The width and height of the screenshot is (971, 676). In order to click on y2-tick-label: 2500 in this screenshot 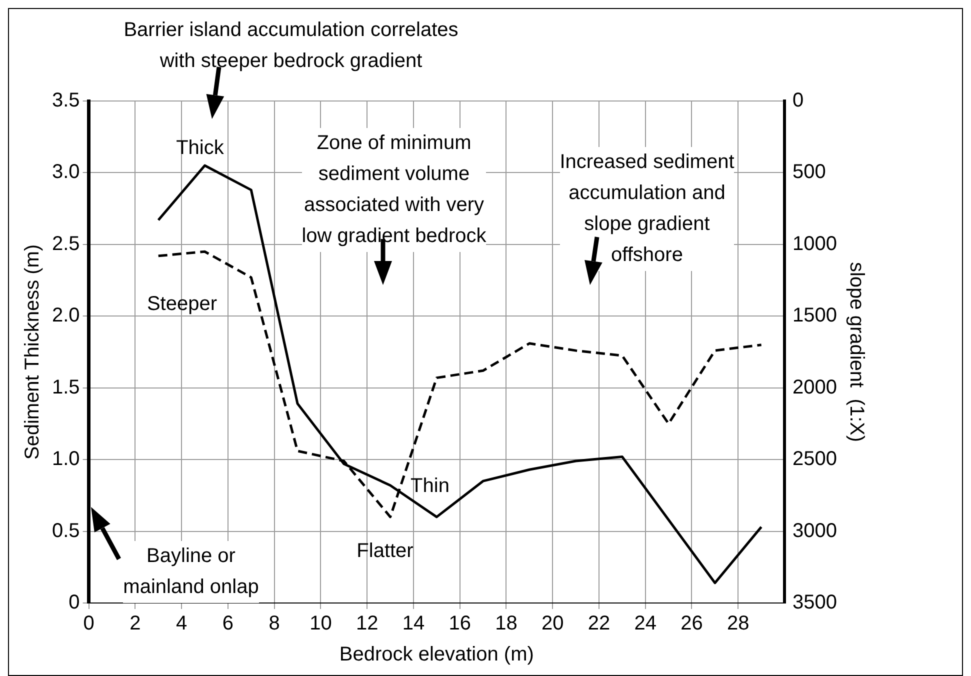, I will do `click(815, 459)`.